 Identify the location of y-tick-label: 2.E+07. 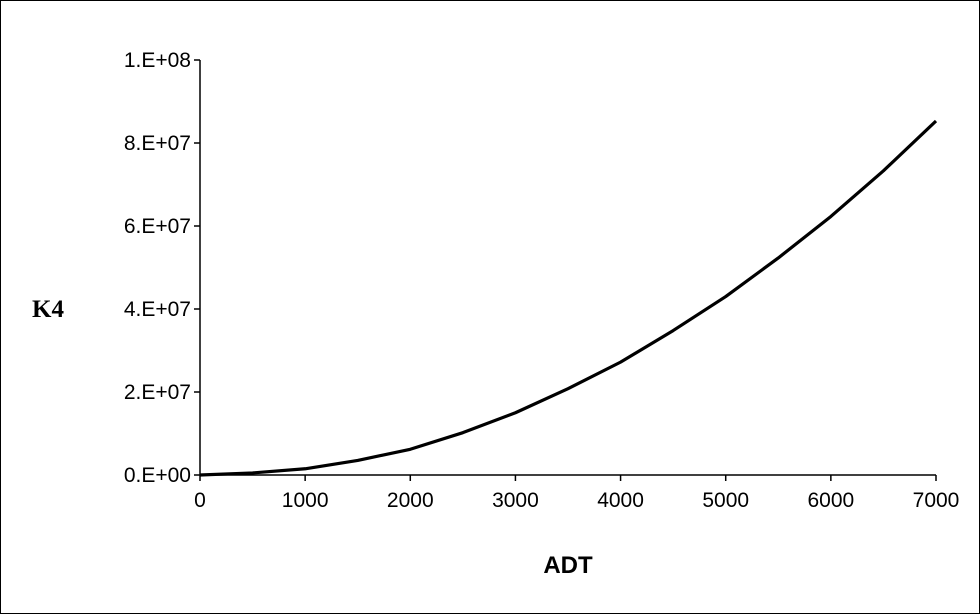
(157, 392).